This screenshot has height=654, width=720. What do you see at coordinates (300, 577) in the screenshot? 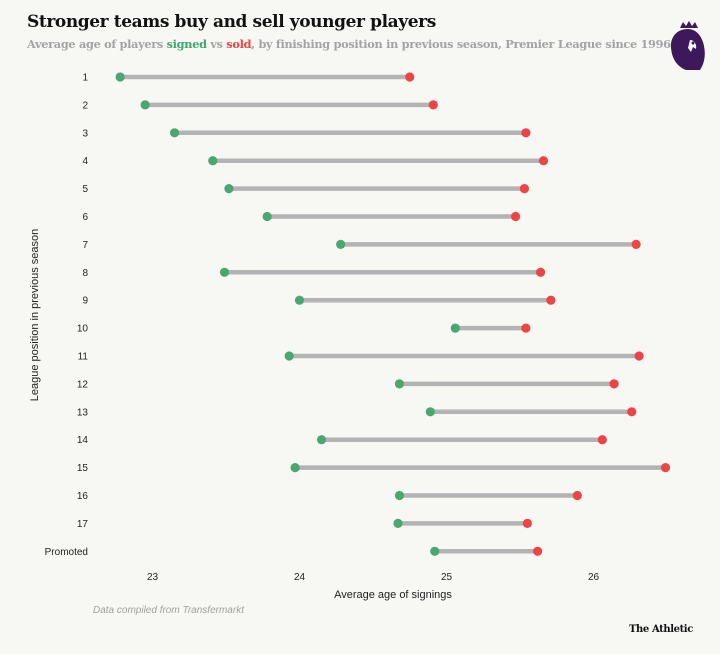
I see `x-tick-label: 24` at bounding box center [300, 577].